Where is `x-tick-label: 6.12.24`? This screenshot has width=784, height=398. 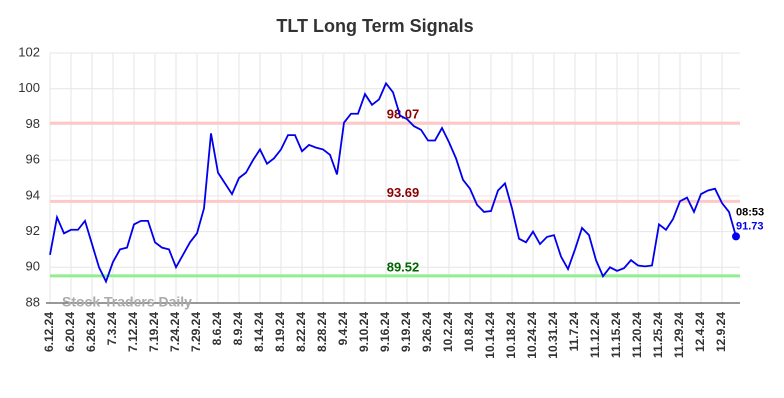 x-tick-label: 6.12.24 is located at coordinates (49, 332).